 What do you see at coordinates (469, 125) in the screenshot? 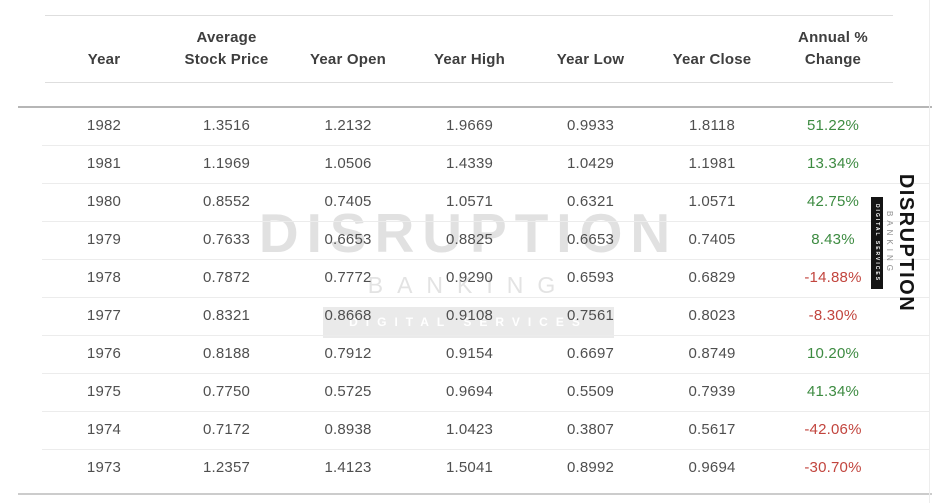
I see `cell-year-high: 1.9669` at bounding box center [469, 125].